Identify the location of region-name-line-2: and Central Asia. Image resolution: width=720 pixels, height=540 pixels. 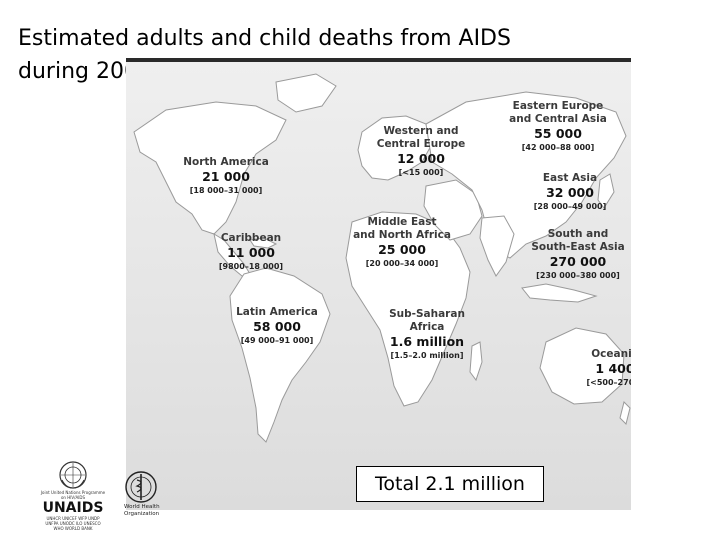
(558, 119).